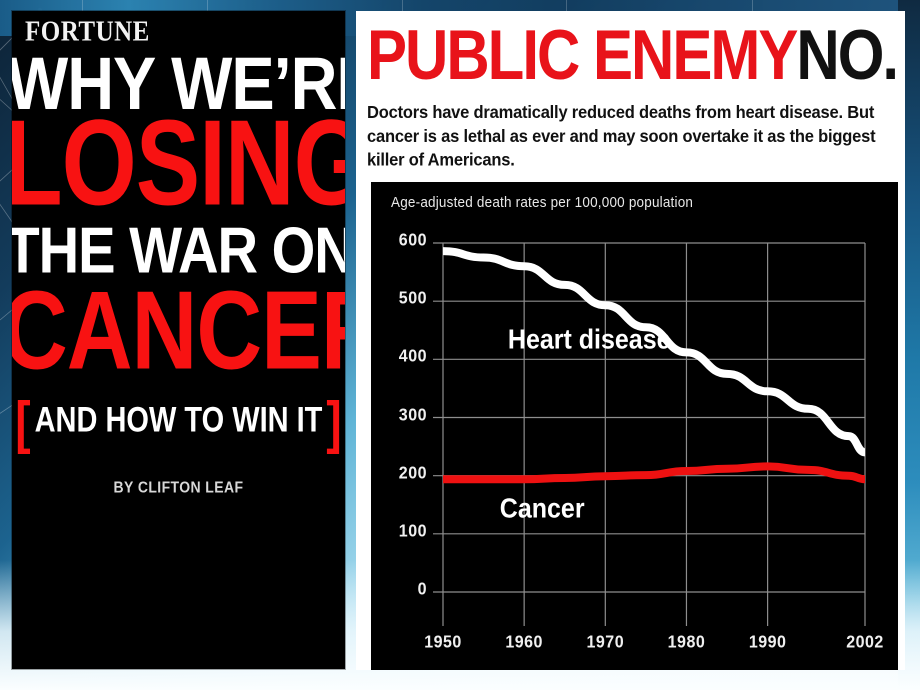  Describe the element at coordinates (542, 508) in the screenshot. I see `series-label-cancer: Cancer` at that location.